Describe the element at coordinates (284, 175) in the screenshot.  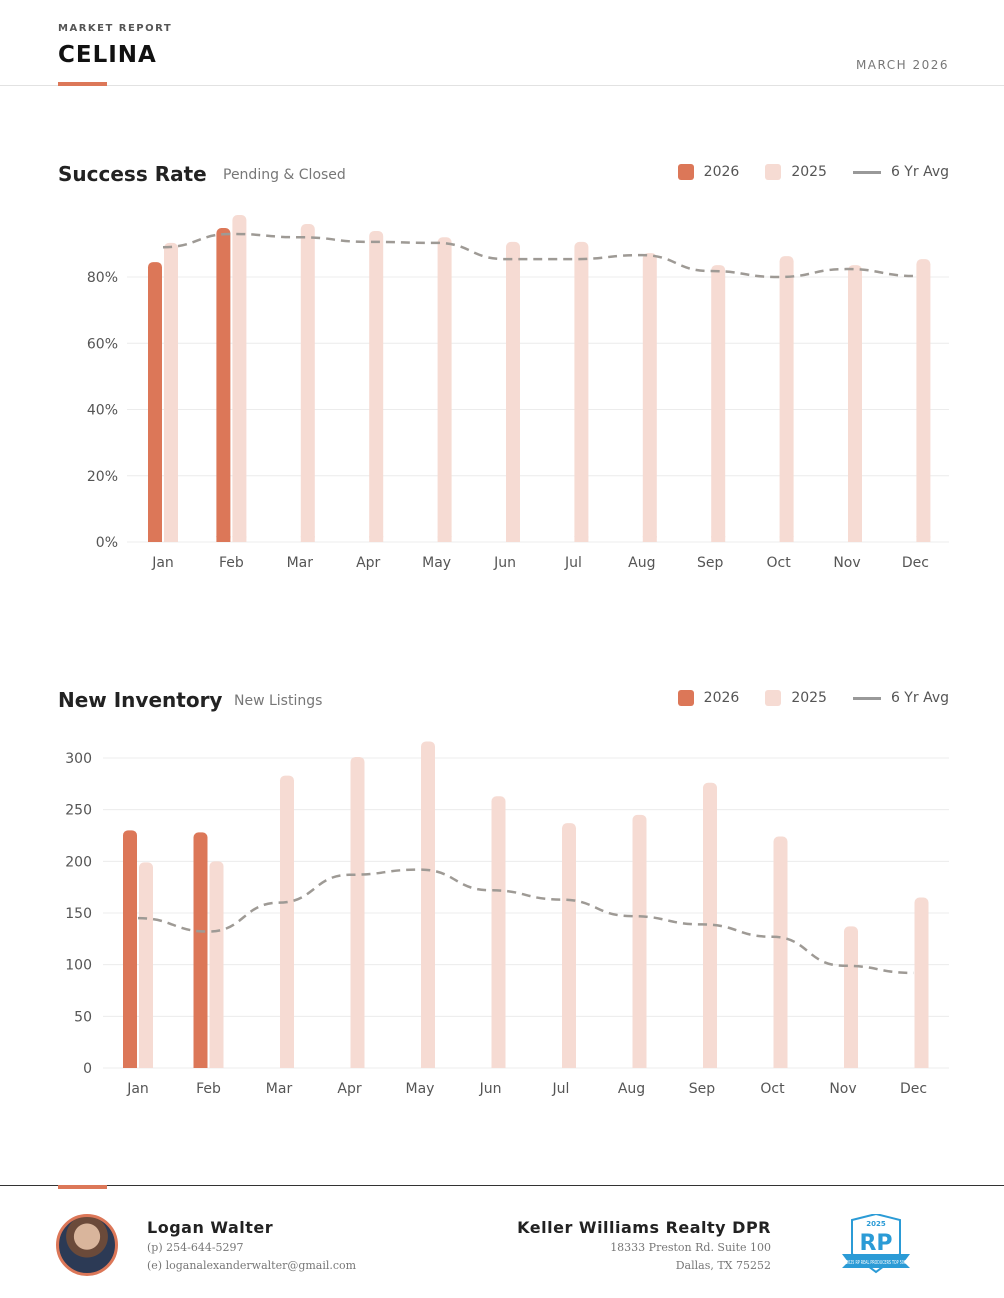
I see `chart1-subtitle: Pending & Closed` at that location.